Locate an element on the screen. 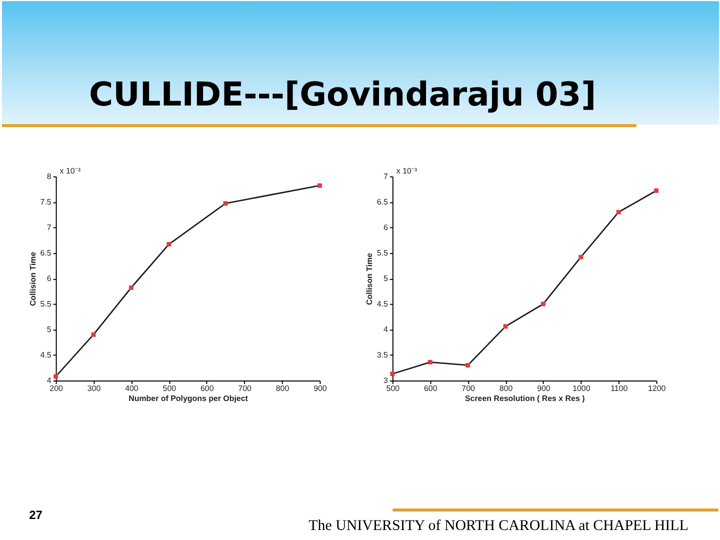 This screenshot has width=720, height=540. text: 27 is located at coordinates (36, 515).